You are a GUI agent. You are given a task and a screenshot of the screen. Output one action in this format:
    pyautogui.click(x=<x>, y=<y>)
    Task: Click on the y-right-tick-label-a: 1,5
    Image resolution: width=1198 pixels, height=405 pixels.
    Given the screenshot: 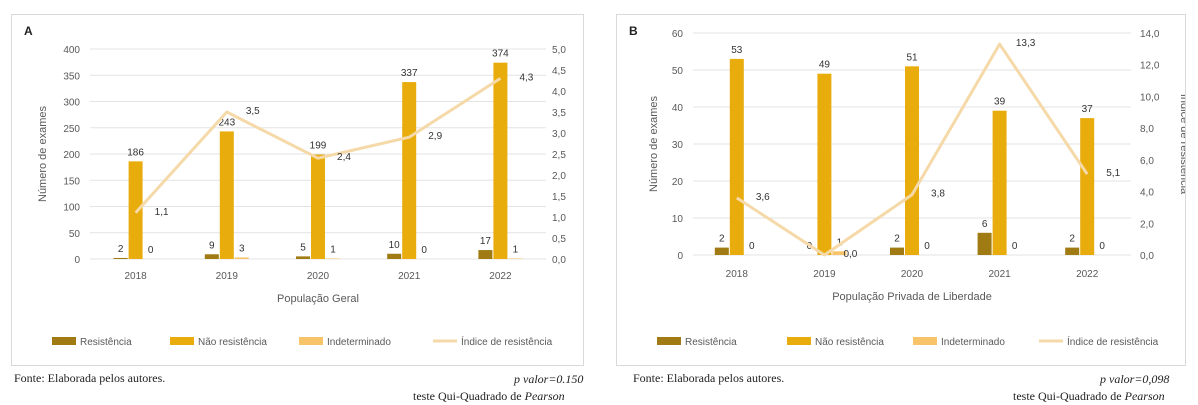 What is the action you would take?
    pyautogui.click(x=559, y=197)
    